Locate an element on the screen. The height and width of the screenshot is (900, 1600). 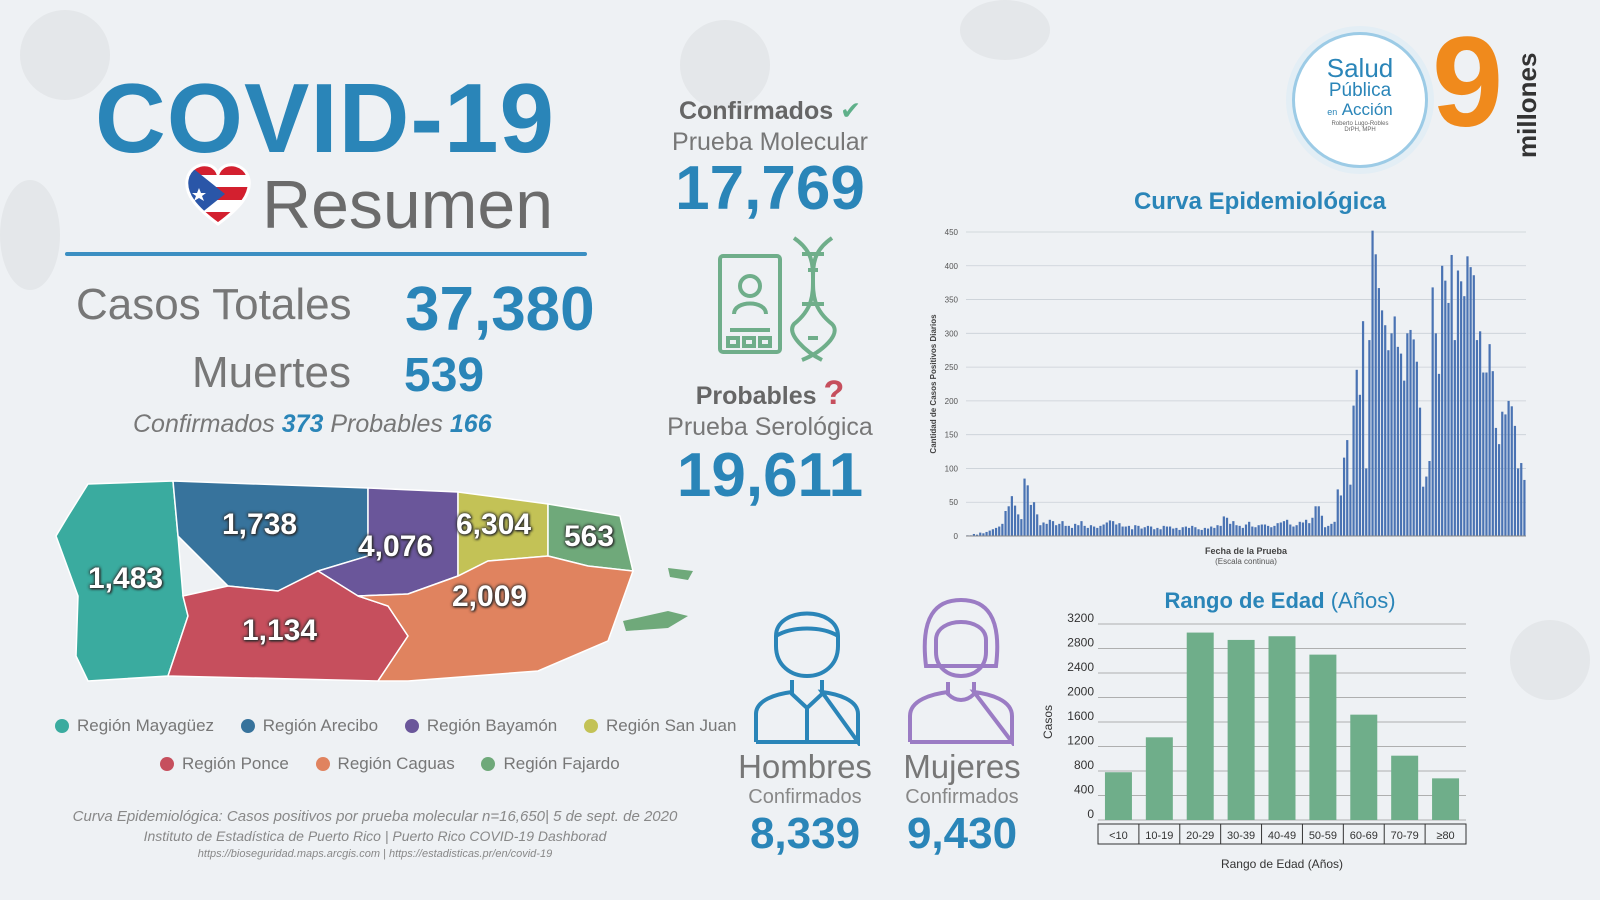
women-value: 9,430 is located at coordinates (962, 833).